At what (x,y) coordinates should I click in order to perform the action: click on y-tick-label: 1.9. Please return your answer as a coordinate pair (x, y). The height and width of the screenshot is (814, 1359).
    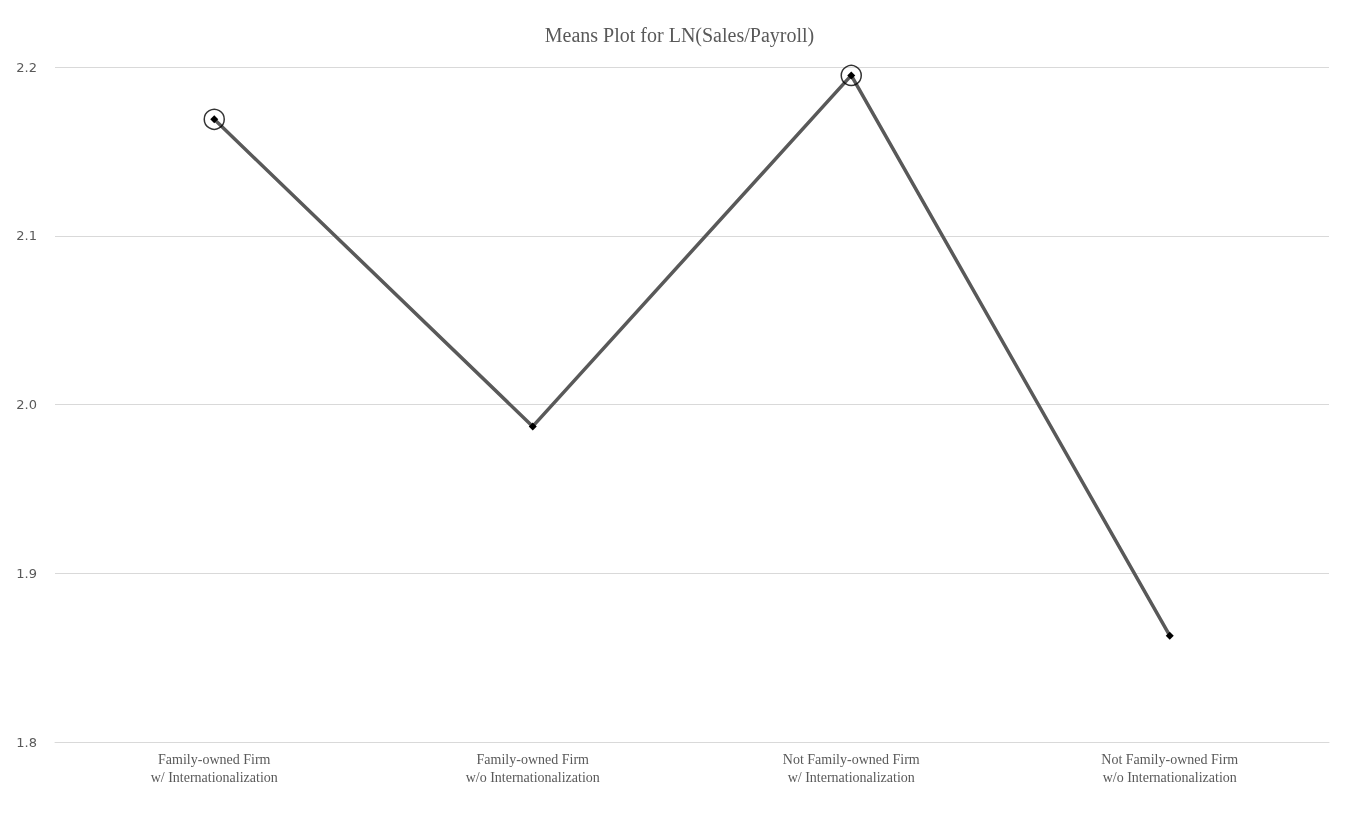
    Looking at the image, I should click on (26, 573).